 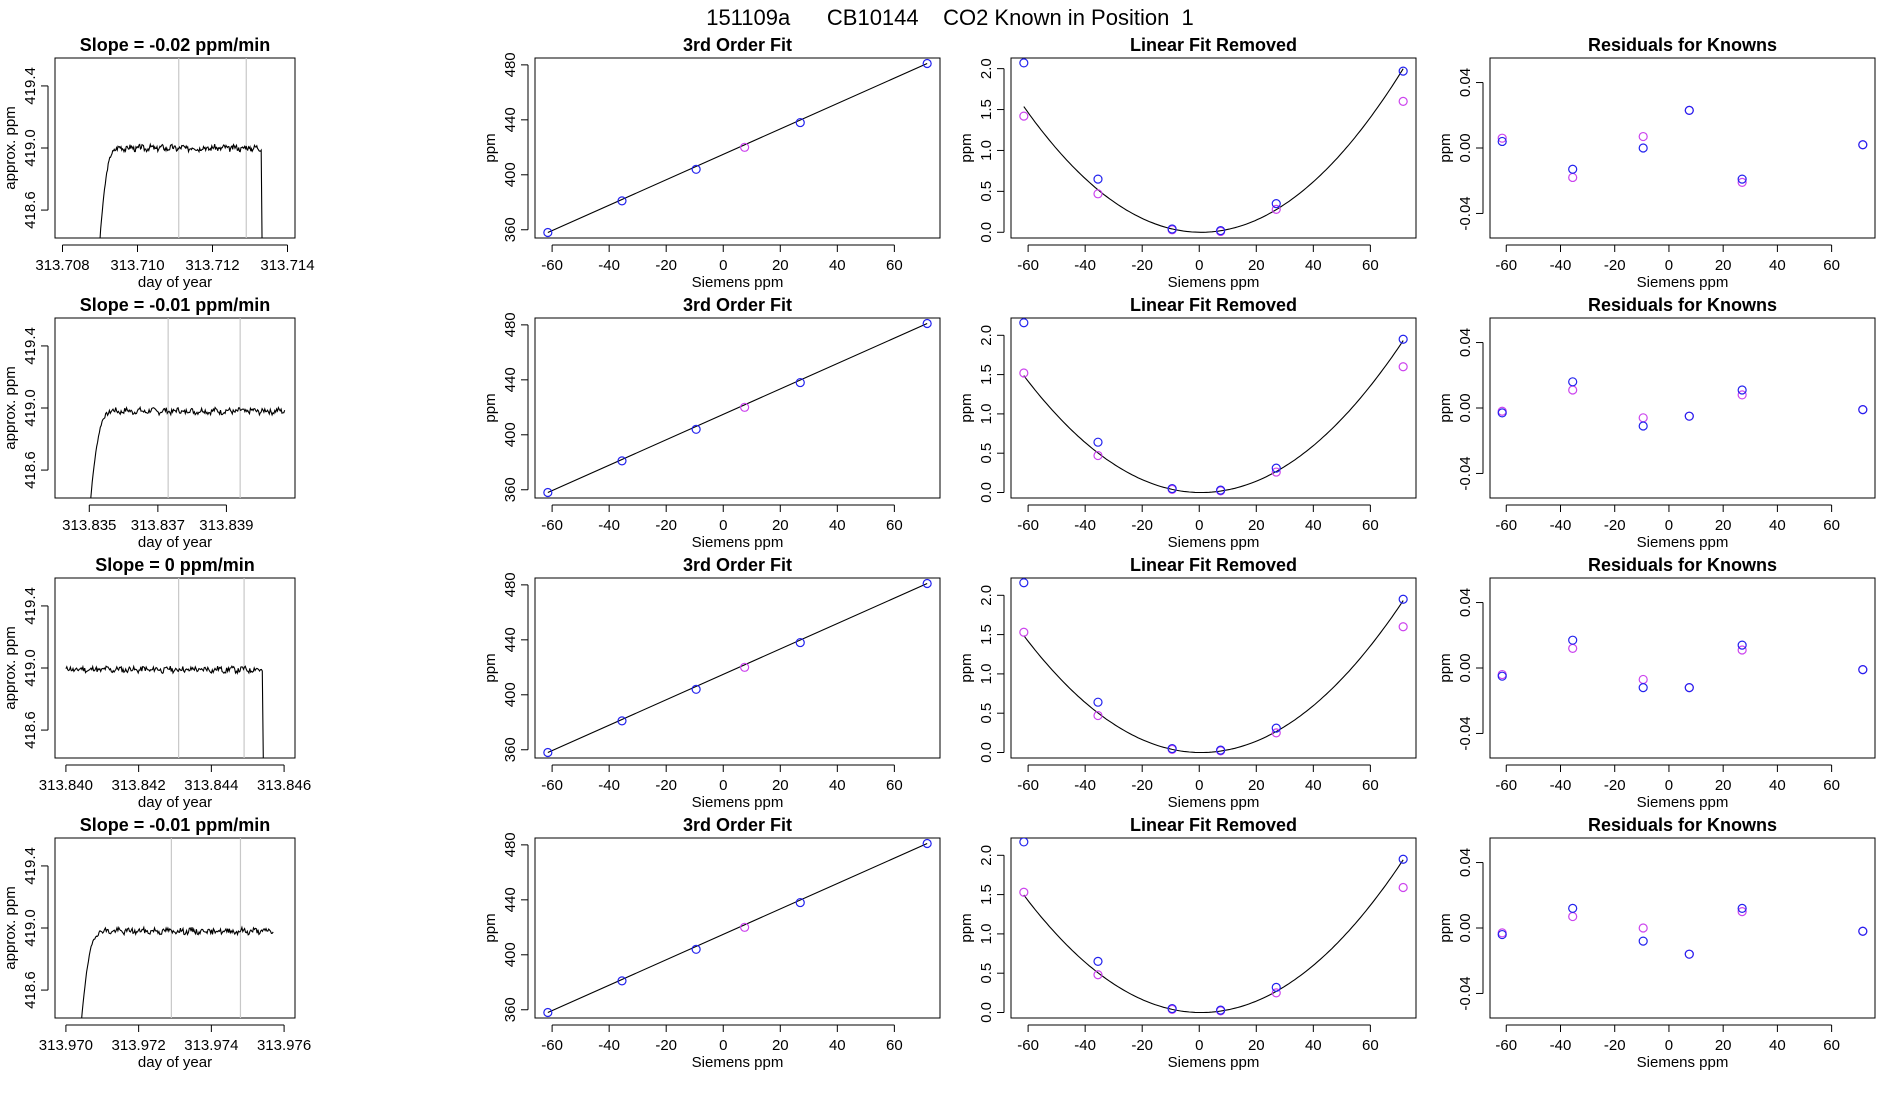 What do you see at coordinates (510, 639) in the screenshot?
I see `y-tick-label: 440` at bounding box center [510, 639].